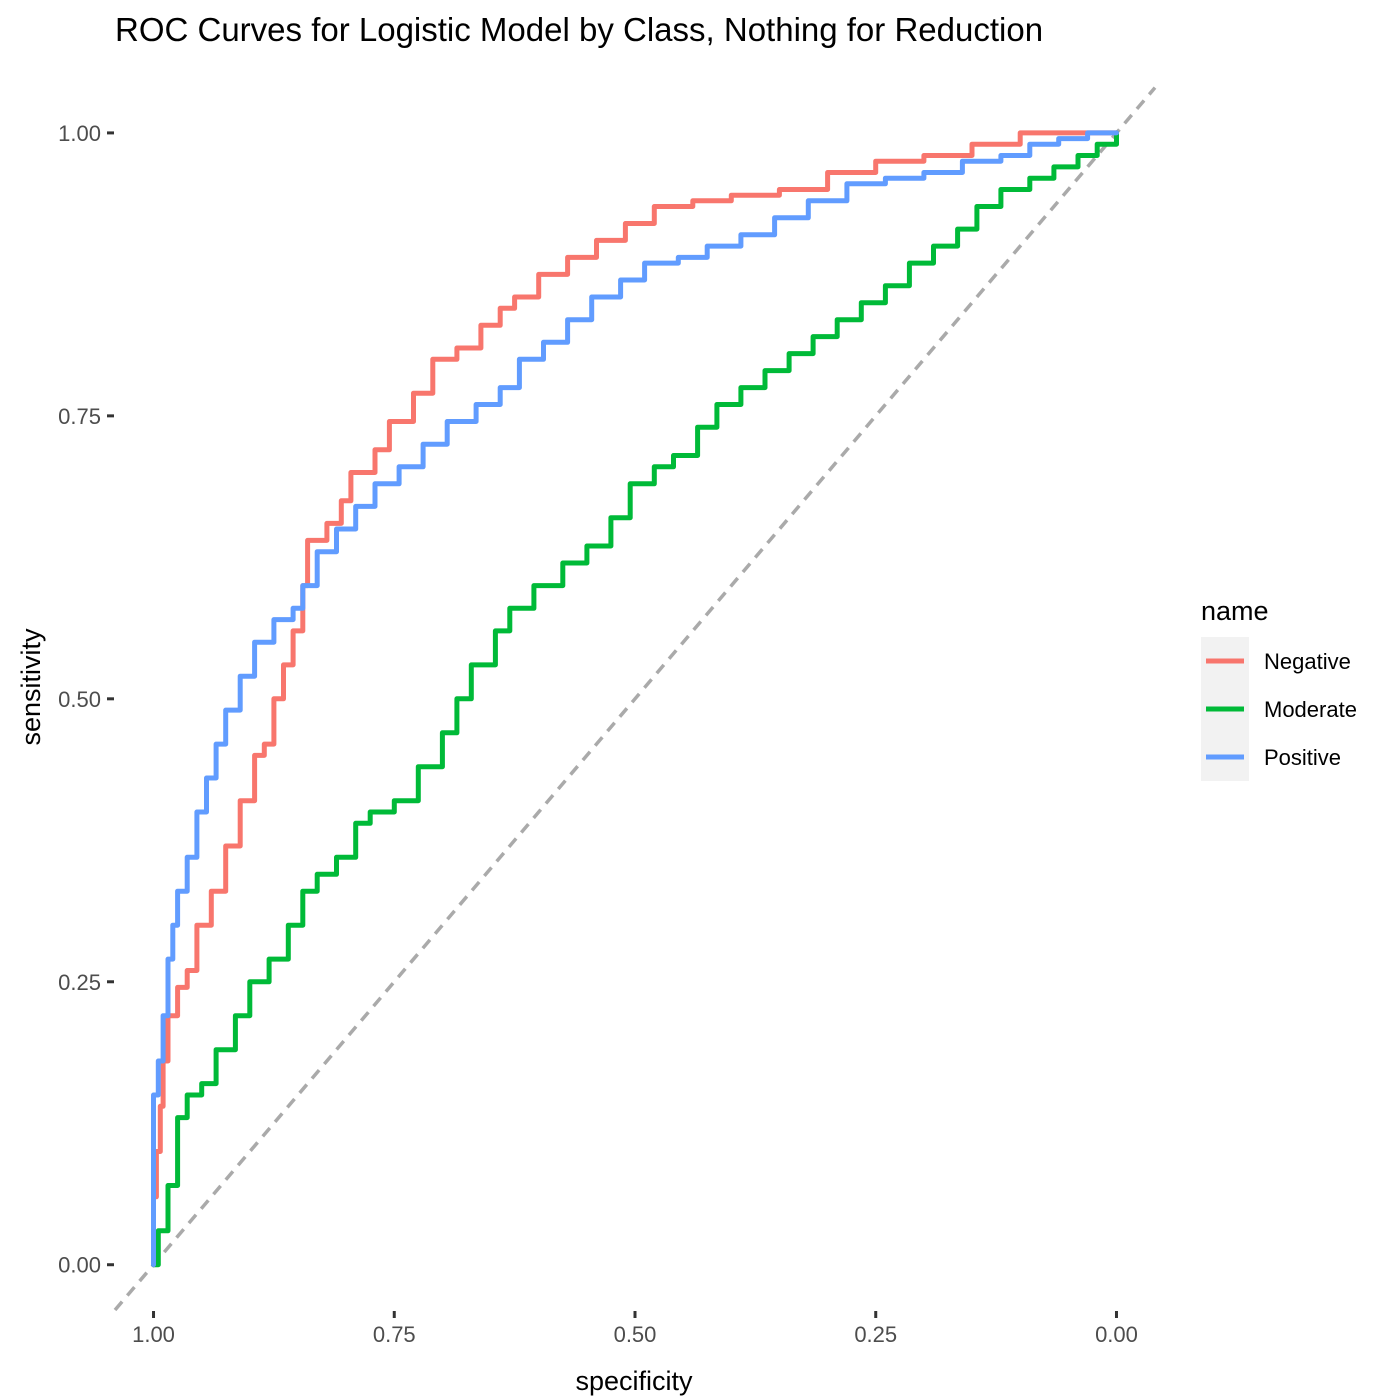 The height and width of the screenshot is (1400, 1400). Describe the element at coordinates (1307, 661) in the screenshot. I see `legend-label-negative: Negative` at that location.